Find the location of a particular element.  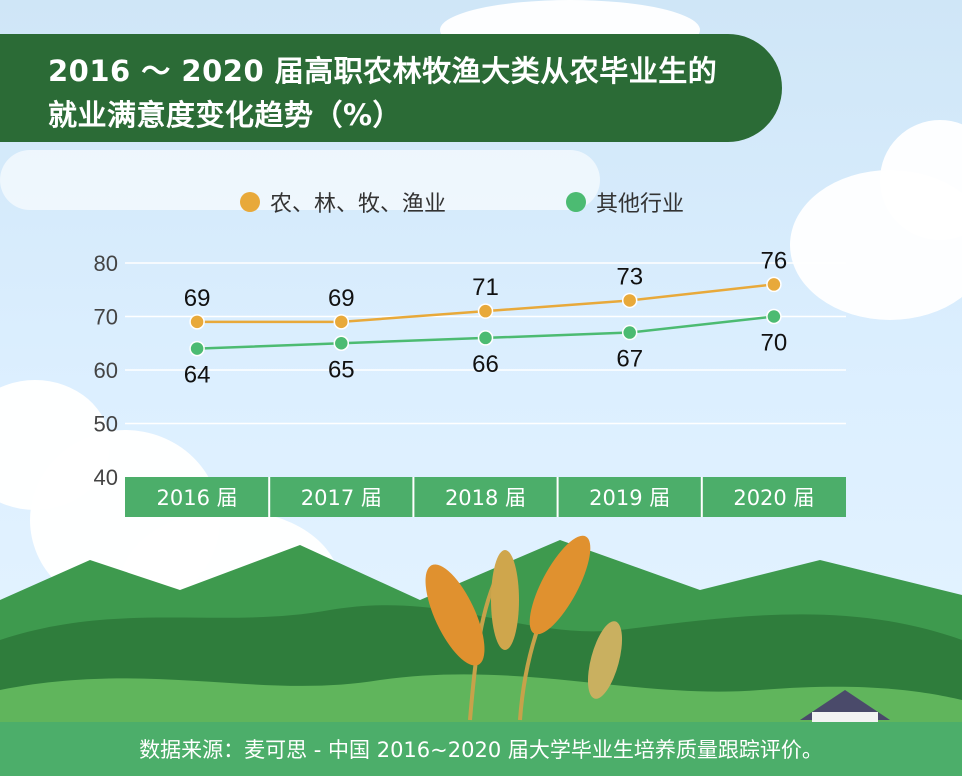

x-axis-band is located at coordinates (485, 497).